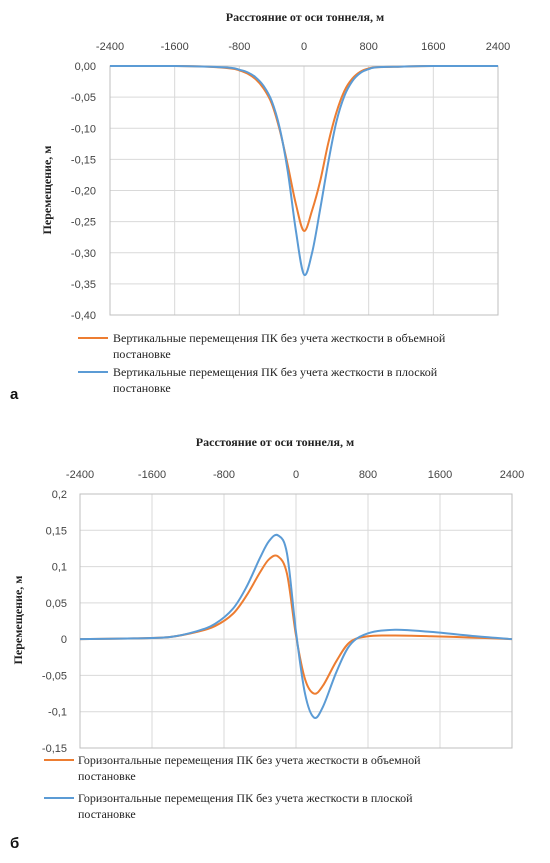 The width and height of the screenshot is (550, 863). What do you see at coordinates (57, 713) in the screenshot?
I see `chart-b-y-tick-label: -0,1` at bounding box center [57, 713].